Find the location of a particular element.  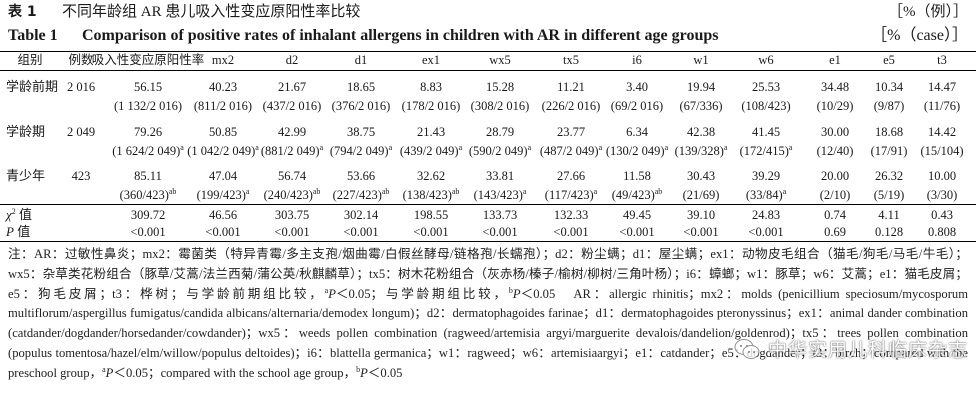

cell-count-ex1: (138/423)ab is located at coordinates (431, 195).